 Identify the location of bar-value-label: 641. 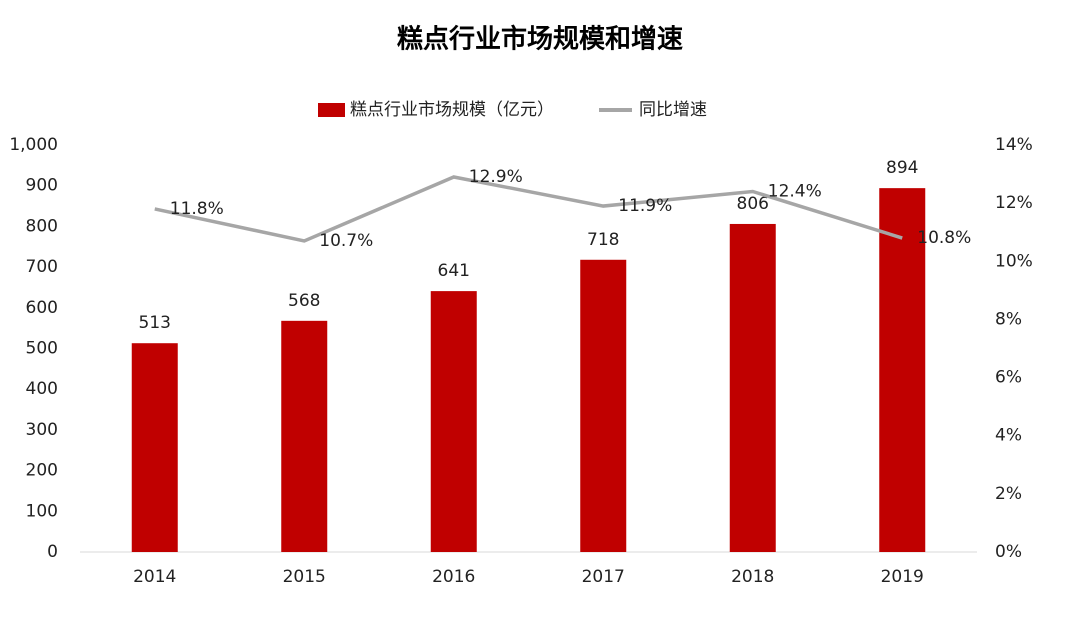
(454, 271).